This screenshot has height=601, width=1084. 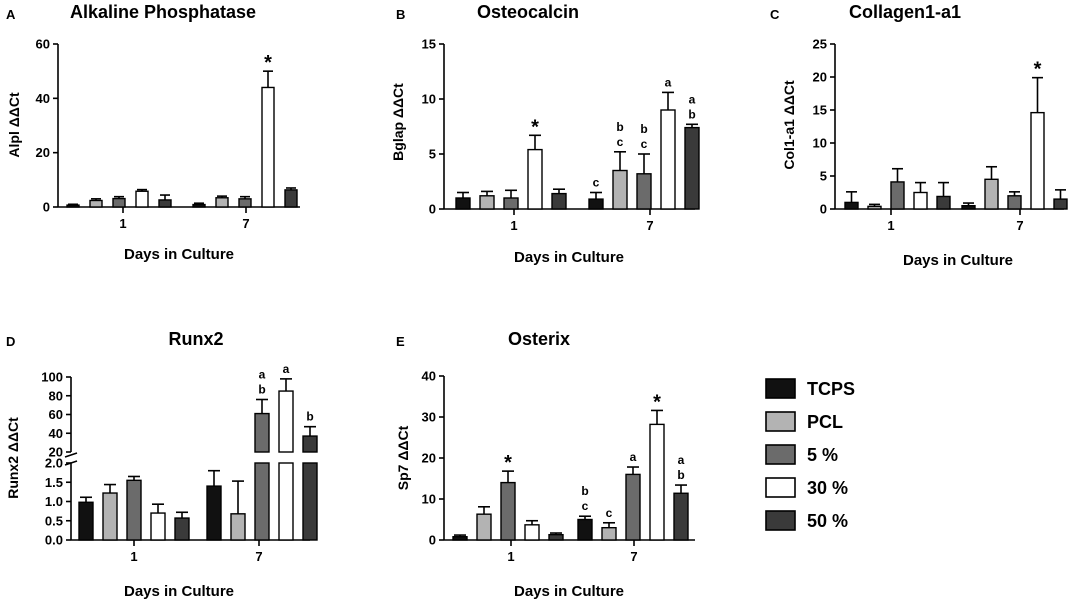 I want to click on y-tick-label-d: 0.0, so click(x=54, y=540).